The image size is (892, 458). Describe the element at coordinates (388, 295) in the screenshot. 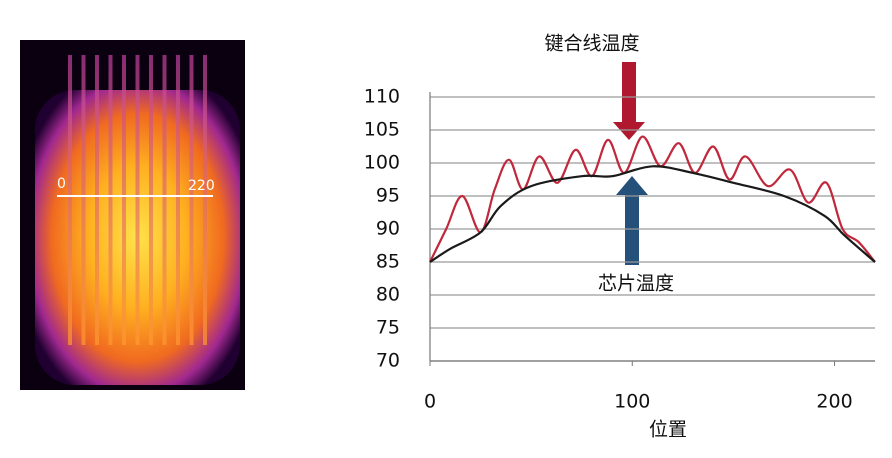

I see `y-tick-label: 80` at that location.